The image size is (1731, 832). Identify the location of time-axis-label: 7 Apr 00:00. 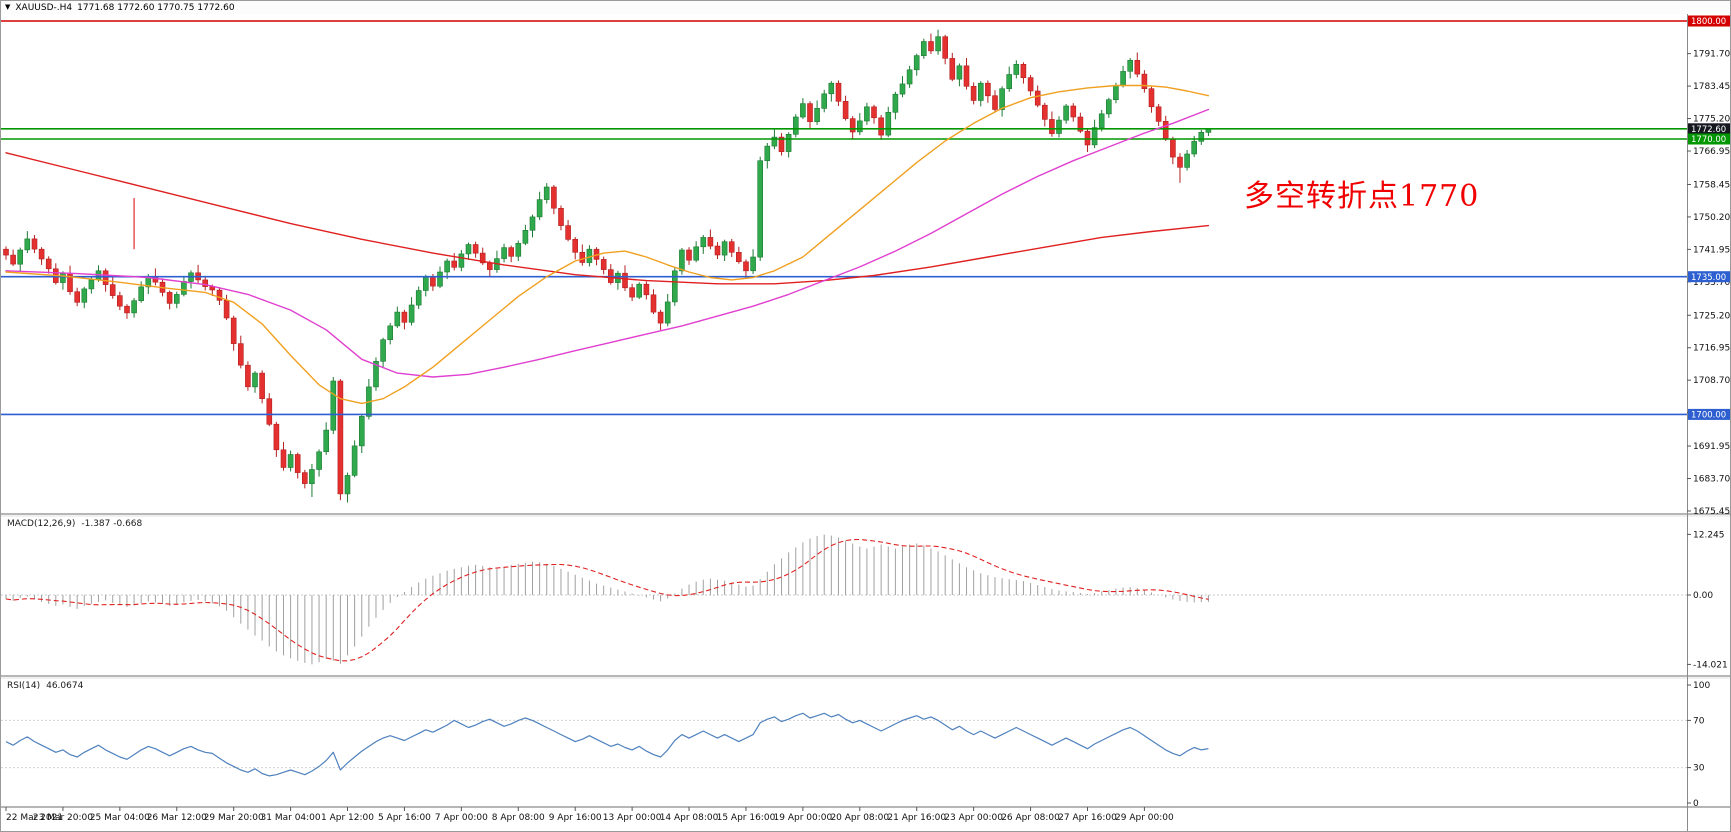
(461, 818).